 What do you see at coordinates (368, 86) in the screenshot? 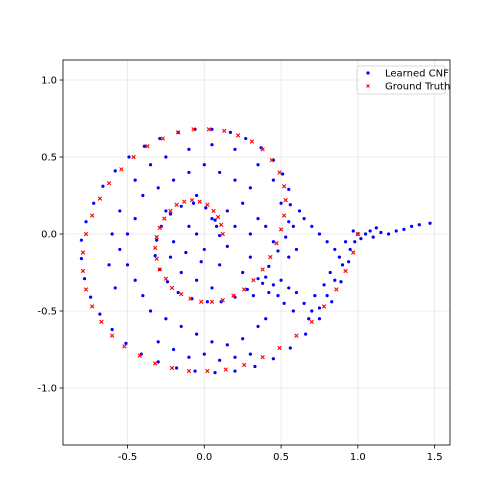
I see `legend-marker-x` at bounding box center [368, 86].